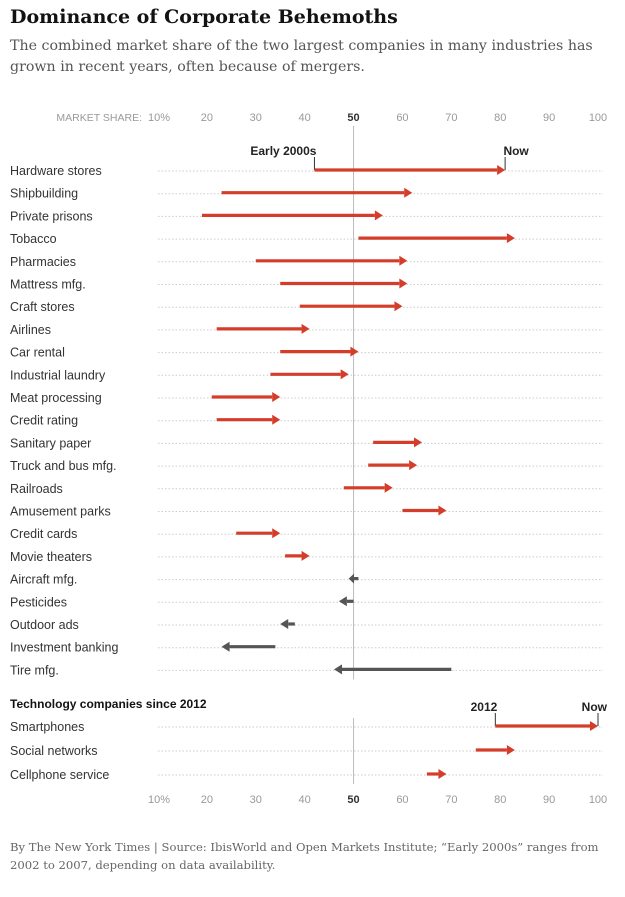  Describe the element at coordinates (402, 800) in the screenshot. I see `tech-bottom-tick-label: 60` at that location.